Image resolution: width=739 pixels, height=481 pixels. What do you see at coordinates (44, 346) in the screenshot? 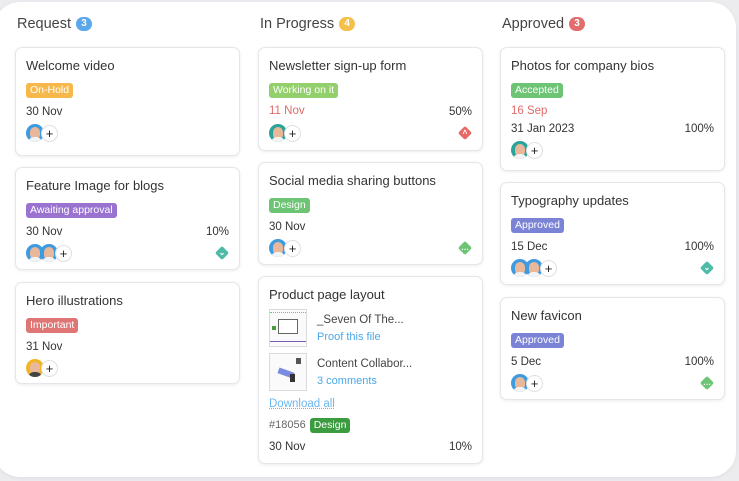
I see `due-date: 31 Nov` at bounding box center [44, 346].